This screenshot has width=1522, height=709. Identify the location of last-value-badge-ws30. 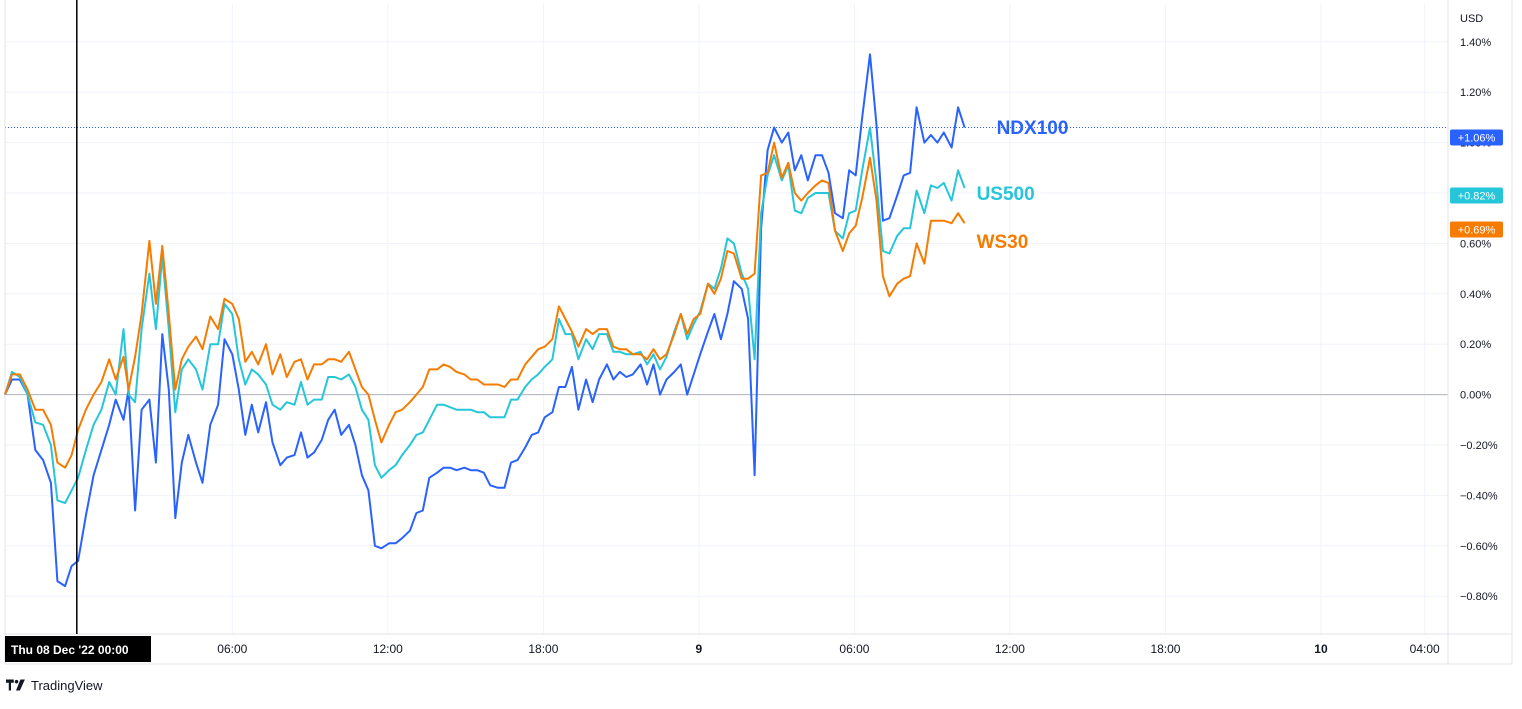
(1476, 229).